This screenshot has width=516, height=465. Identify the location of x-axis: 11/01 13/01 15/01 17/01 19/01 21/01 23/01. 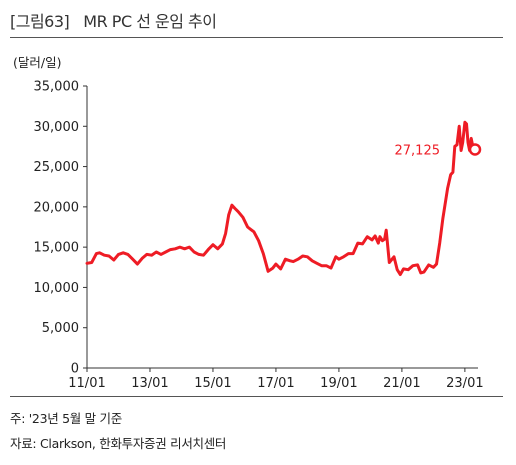
(276, 379).